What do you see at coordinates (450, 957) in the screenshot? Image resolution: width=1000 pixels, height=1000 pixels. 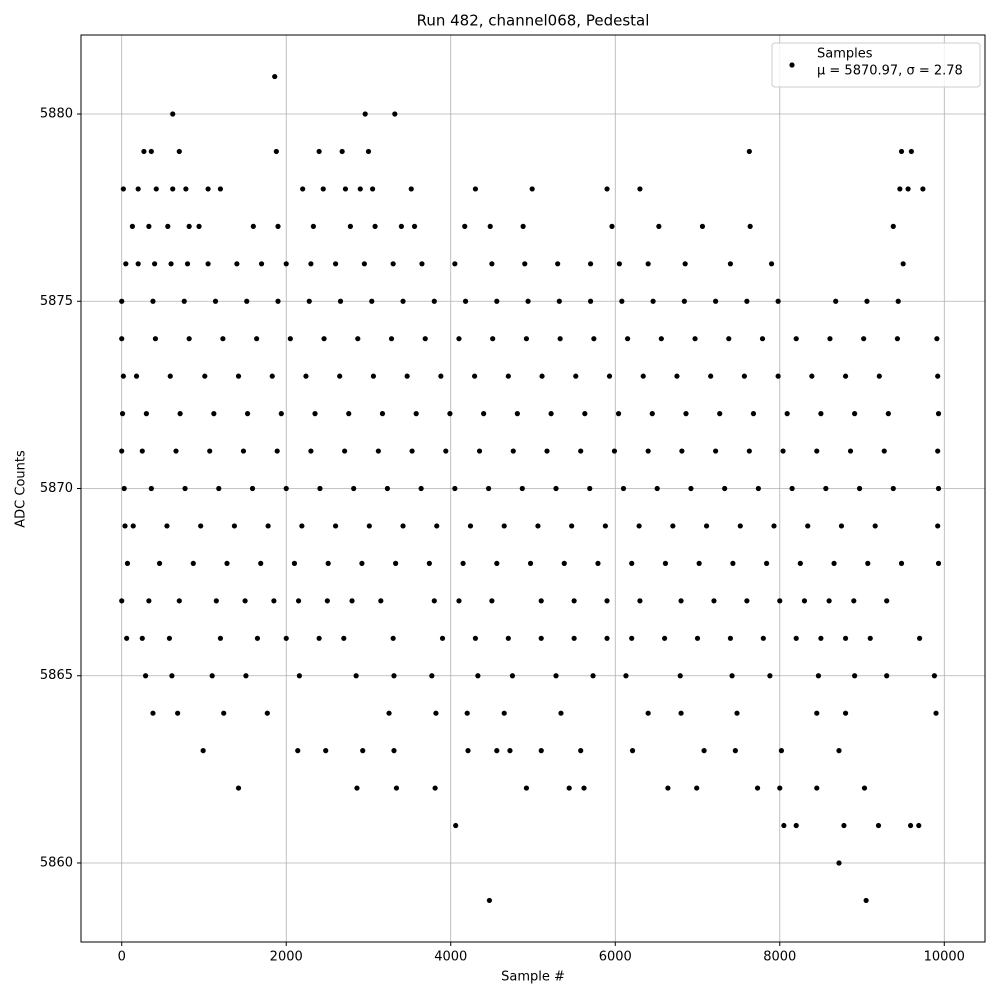 I see `x-tick-label: 4000` at bounding box center [450, 957].